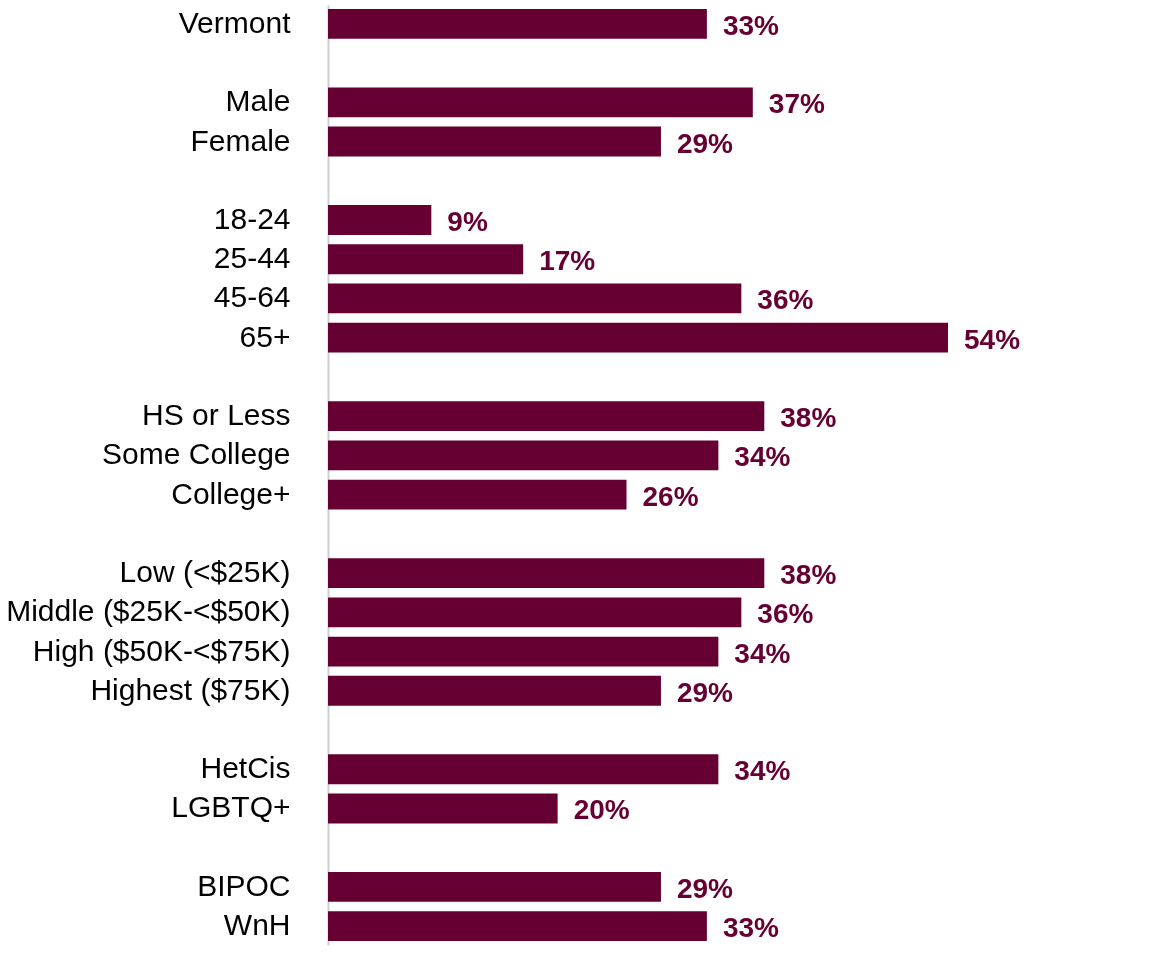  What do you see at coordinates (231, 493) in the screenshot?
I see `y-tick-label: College+` at bounding box center [231, 493].